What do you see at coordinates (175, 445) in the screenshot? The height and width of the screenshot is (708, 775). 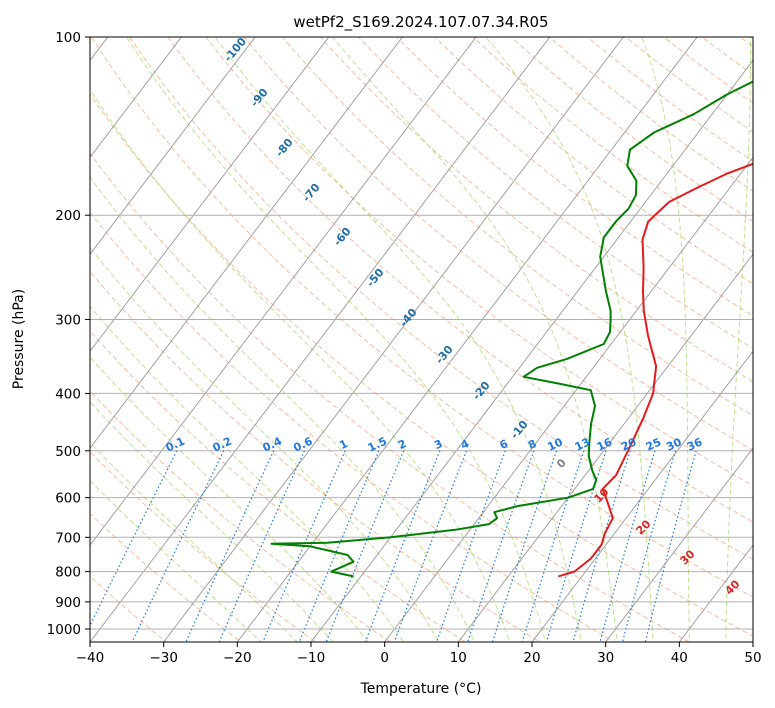 I see `mixing-ratio-label: 0.1` at bounding box center [175, 445].